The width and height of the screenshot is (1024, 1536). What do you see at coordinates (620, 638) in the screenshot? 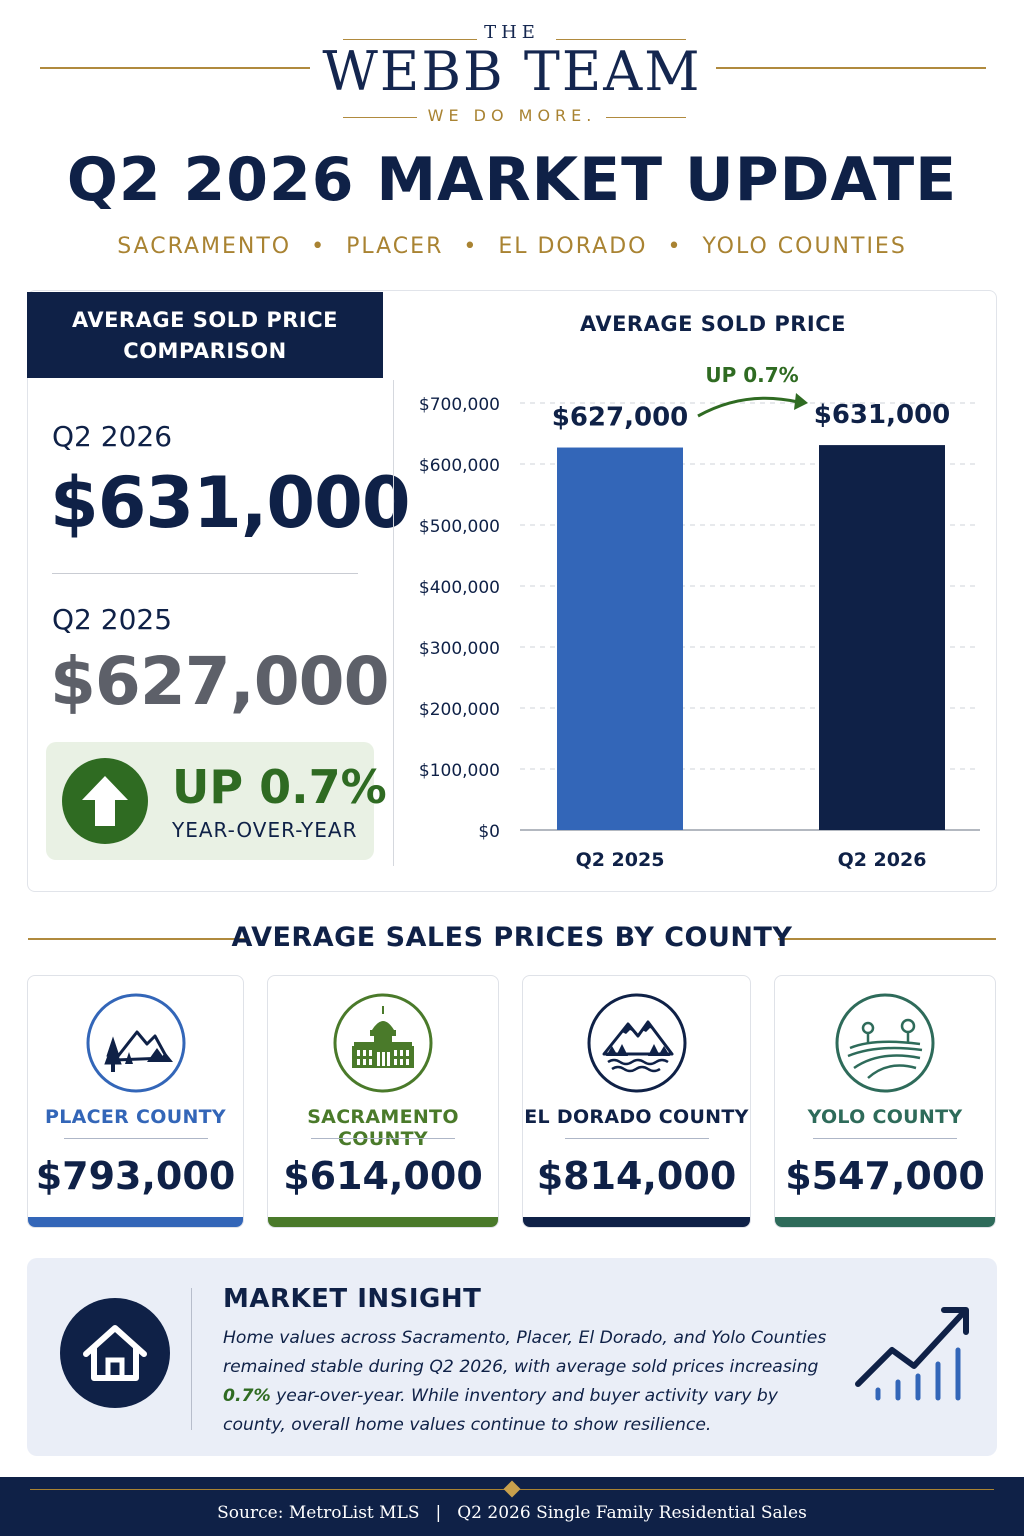
I see `bar-q2-2025` at bounding box center [620, 638].